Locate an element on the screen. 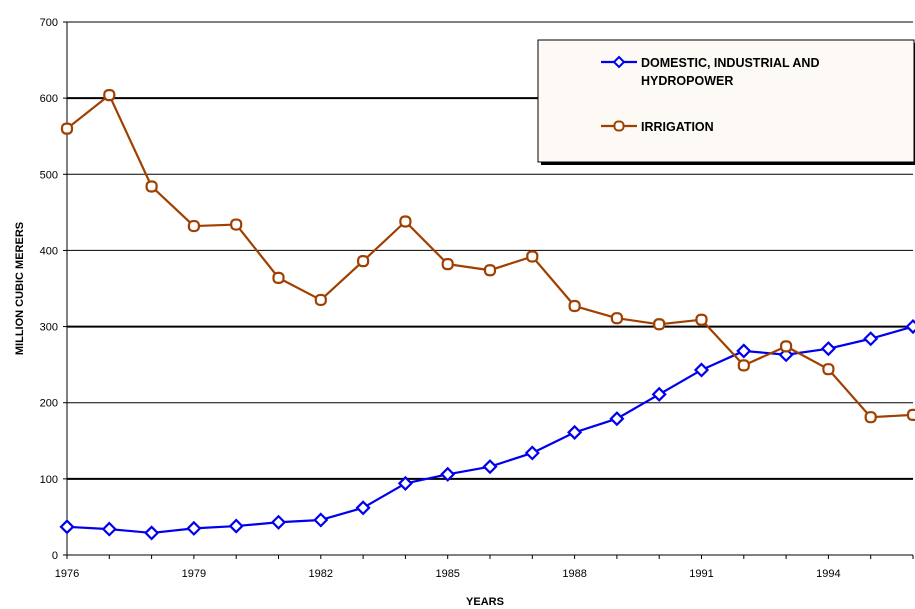 This screenshot has width=915, height=609. data-point-irrigation-1978 is located at coordinates (151, 186).